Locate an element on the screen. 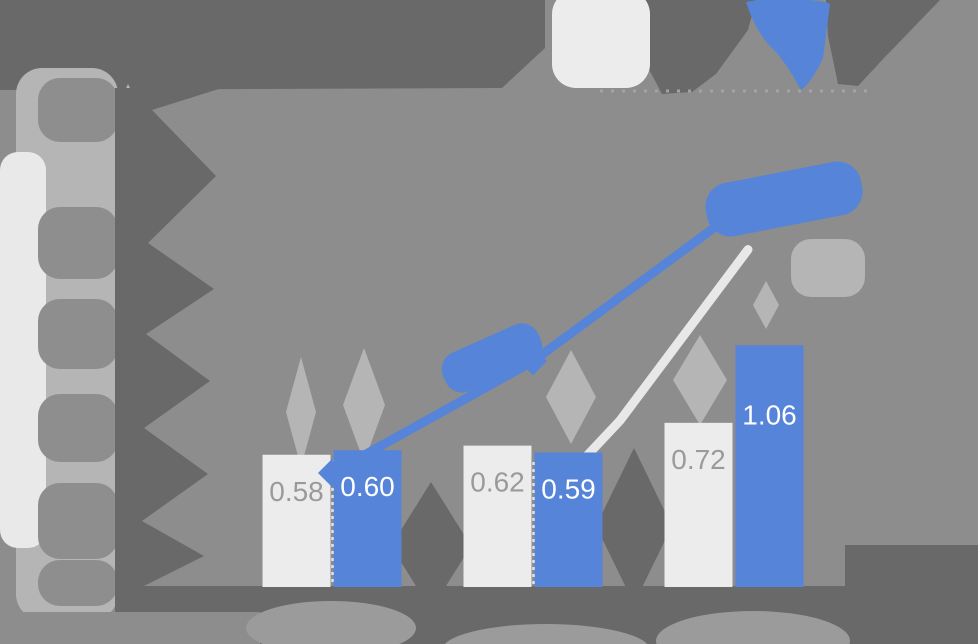 The height and width of the screenshot is (644, 978). bar-value-label: 0.58 is located at coordinates (296, 491).